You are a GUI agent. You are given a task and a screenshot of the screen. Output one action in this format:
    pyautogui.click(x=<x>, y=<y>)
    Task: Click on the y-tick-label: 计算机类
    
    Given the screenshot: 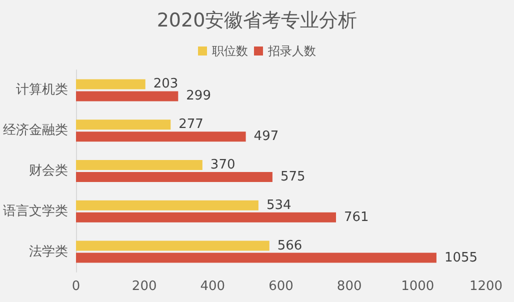 What is the action you would take?
    pyautogui.click(x=42, y=90)
    